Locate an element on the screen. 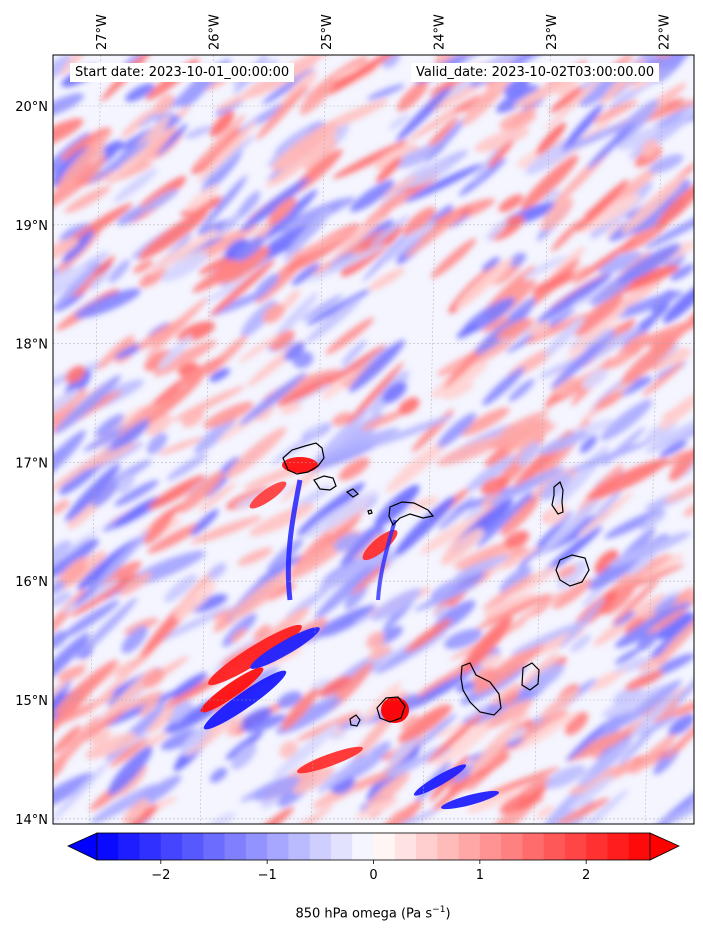 The image size is (703, 936). valid-date-label: Valid_date: 2023-10-02T03:00:00.00 is located at coordinates (535, 72).